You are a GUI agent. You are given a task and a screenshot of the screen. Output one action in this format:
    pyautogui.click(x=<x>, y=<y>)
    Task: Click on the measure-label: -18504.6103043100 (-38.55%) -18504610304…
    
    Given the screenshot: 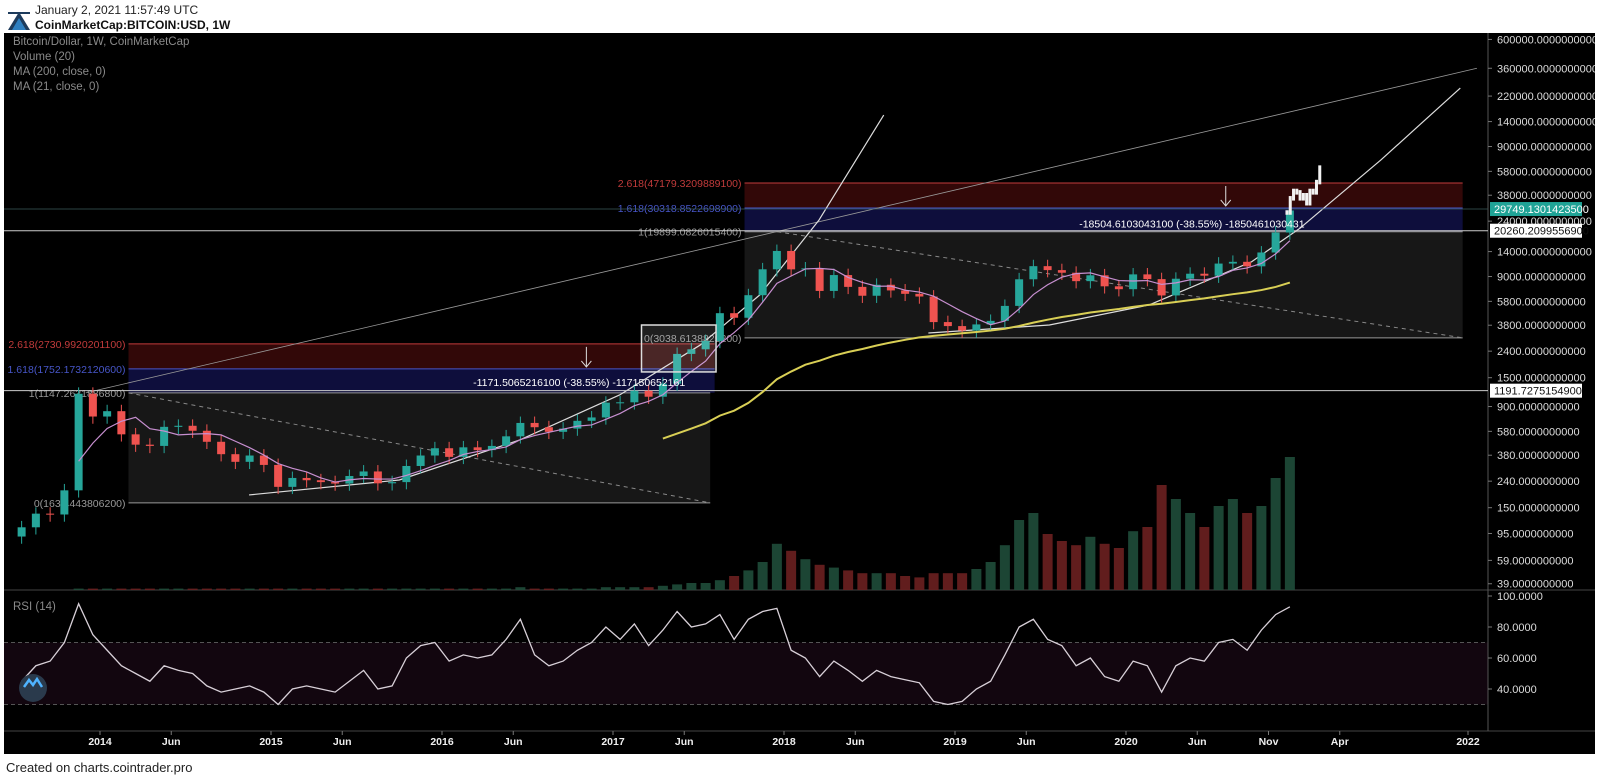 What is the action you would take?
    pyautogui.click(x=1192, y=224)
    